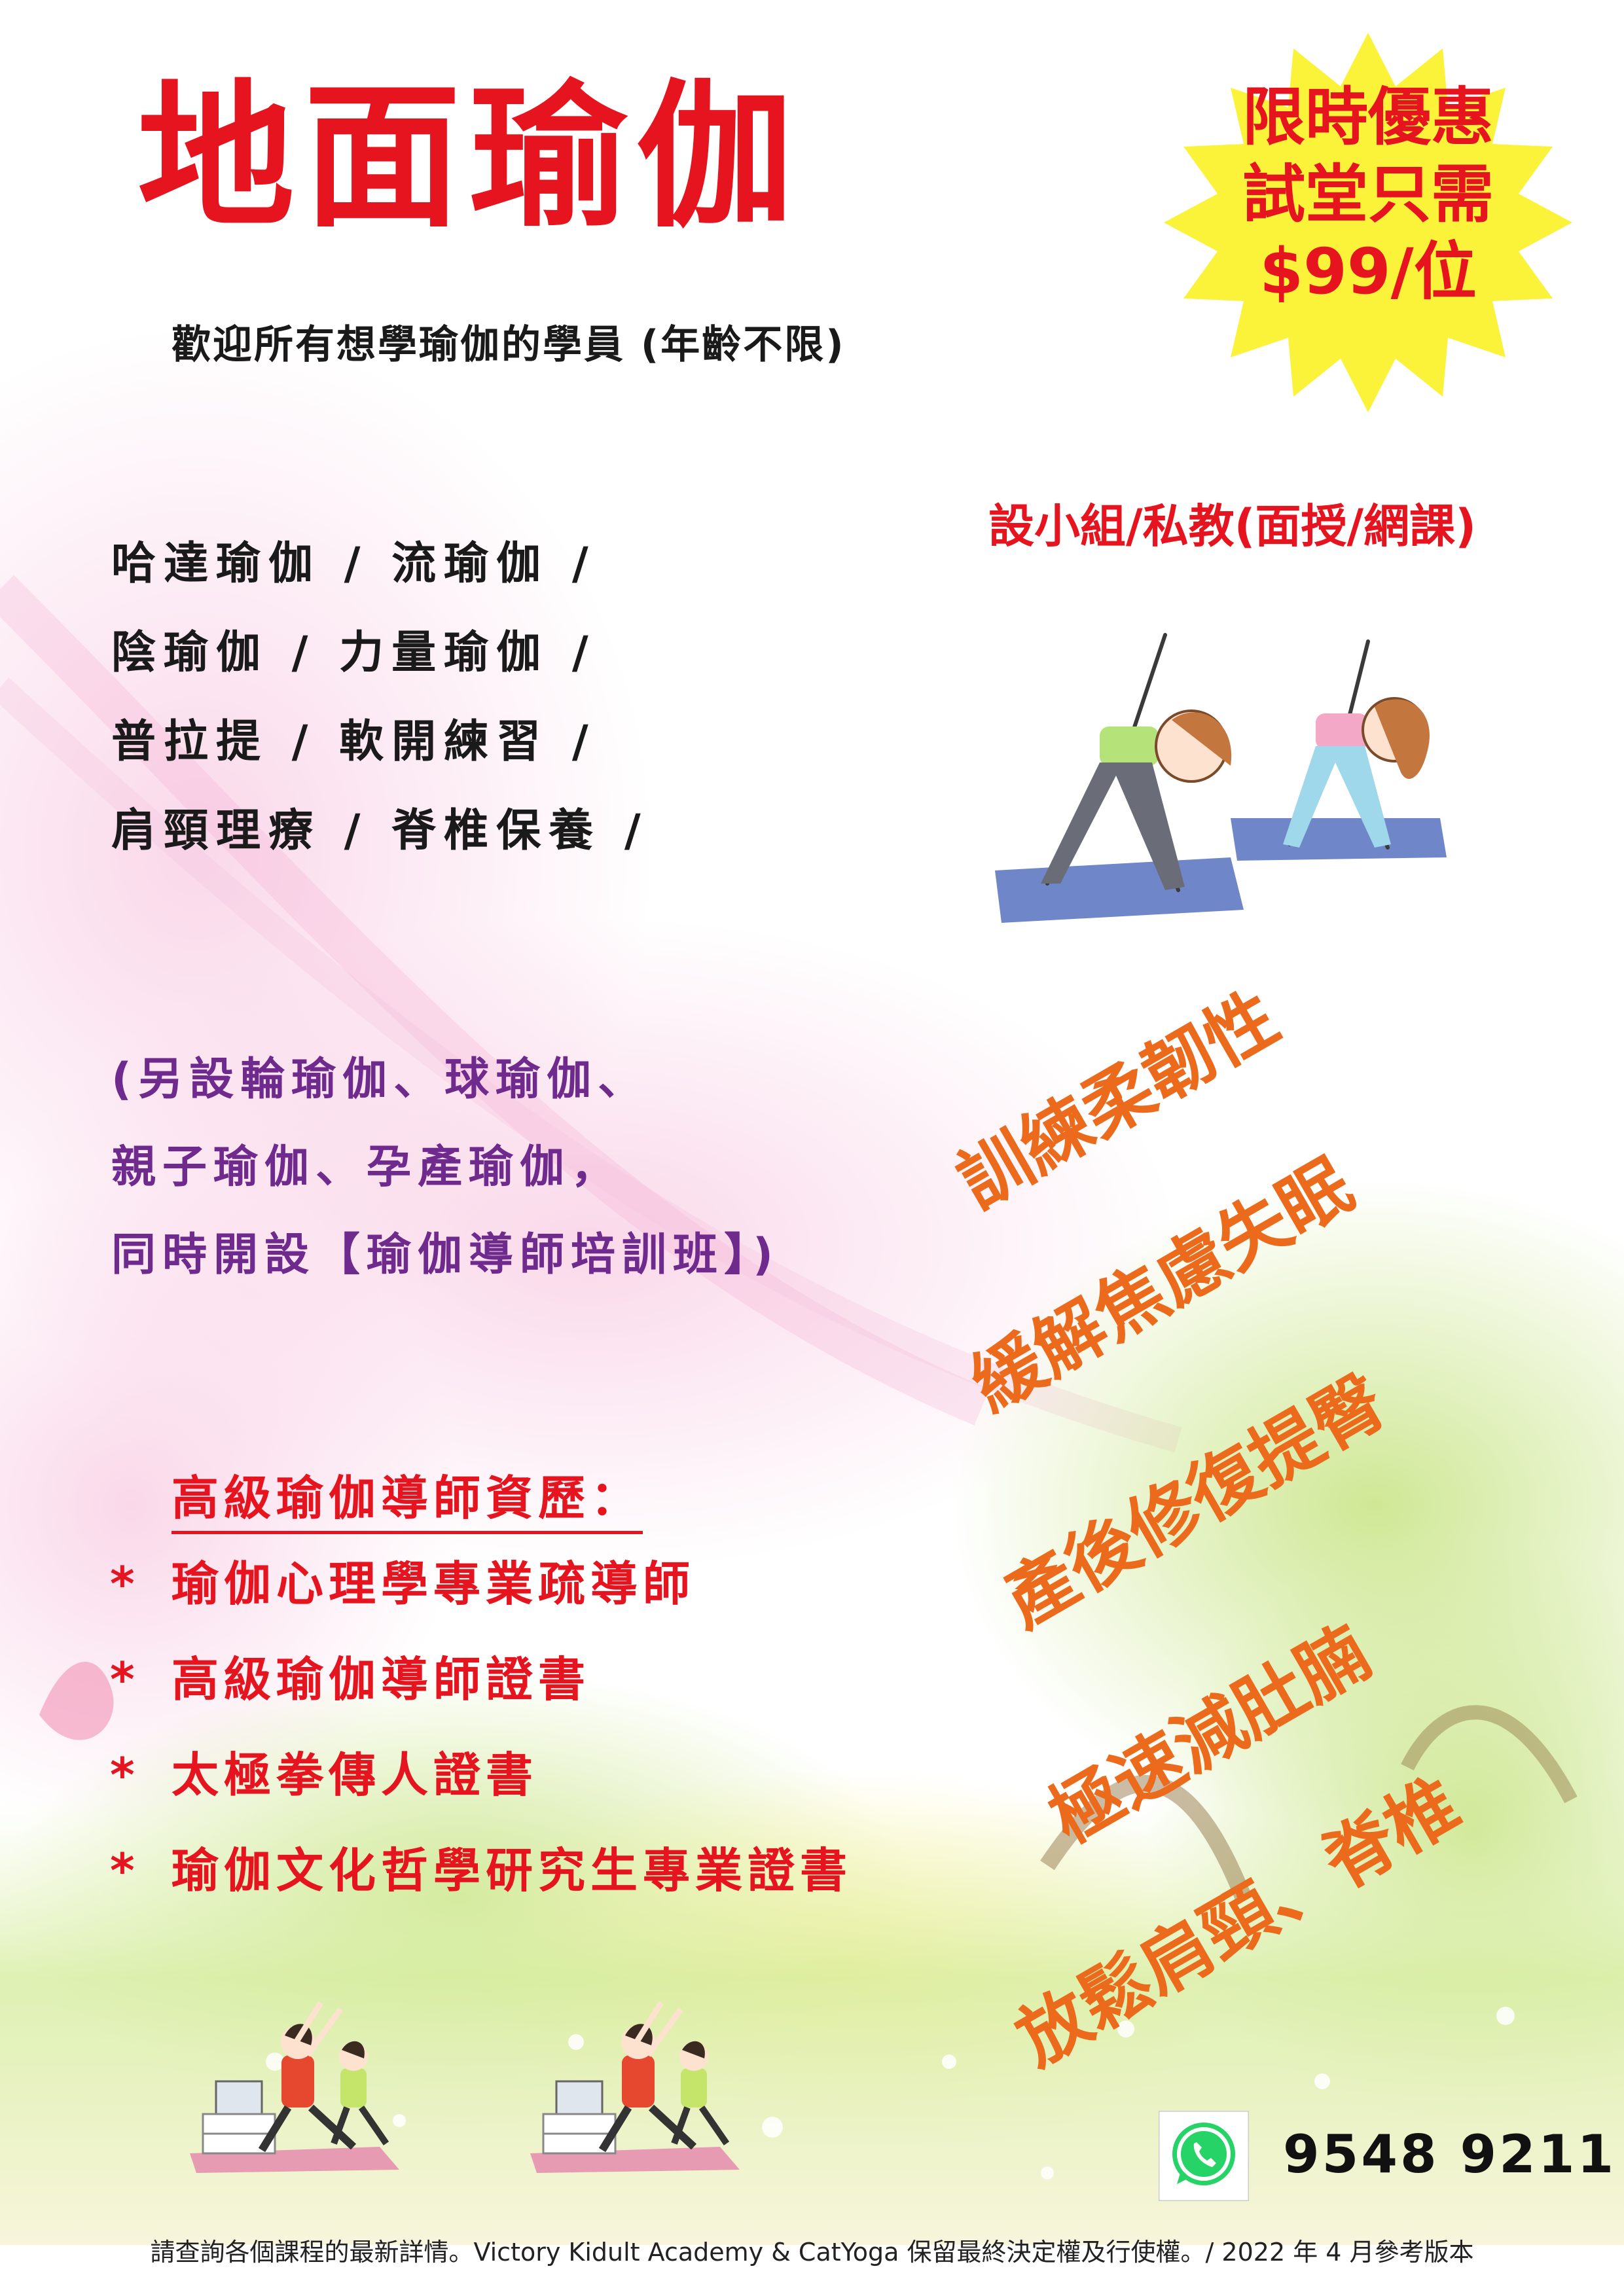  What do you see at coordinates (407, 1497) in the screenshot?
I see `qualifications-heading: 高級瑜伽導師資歷：` at bounding box center [407, 1497].